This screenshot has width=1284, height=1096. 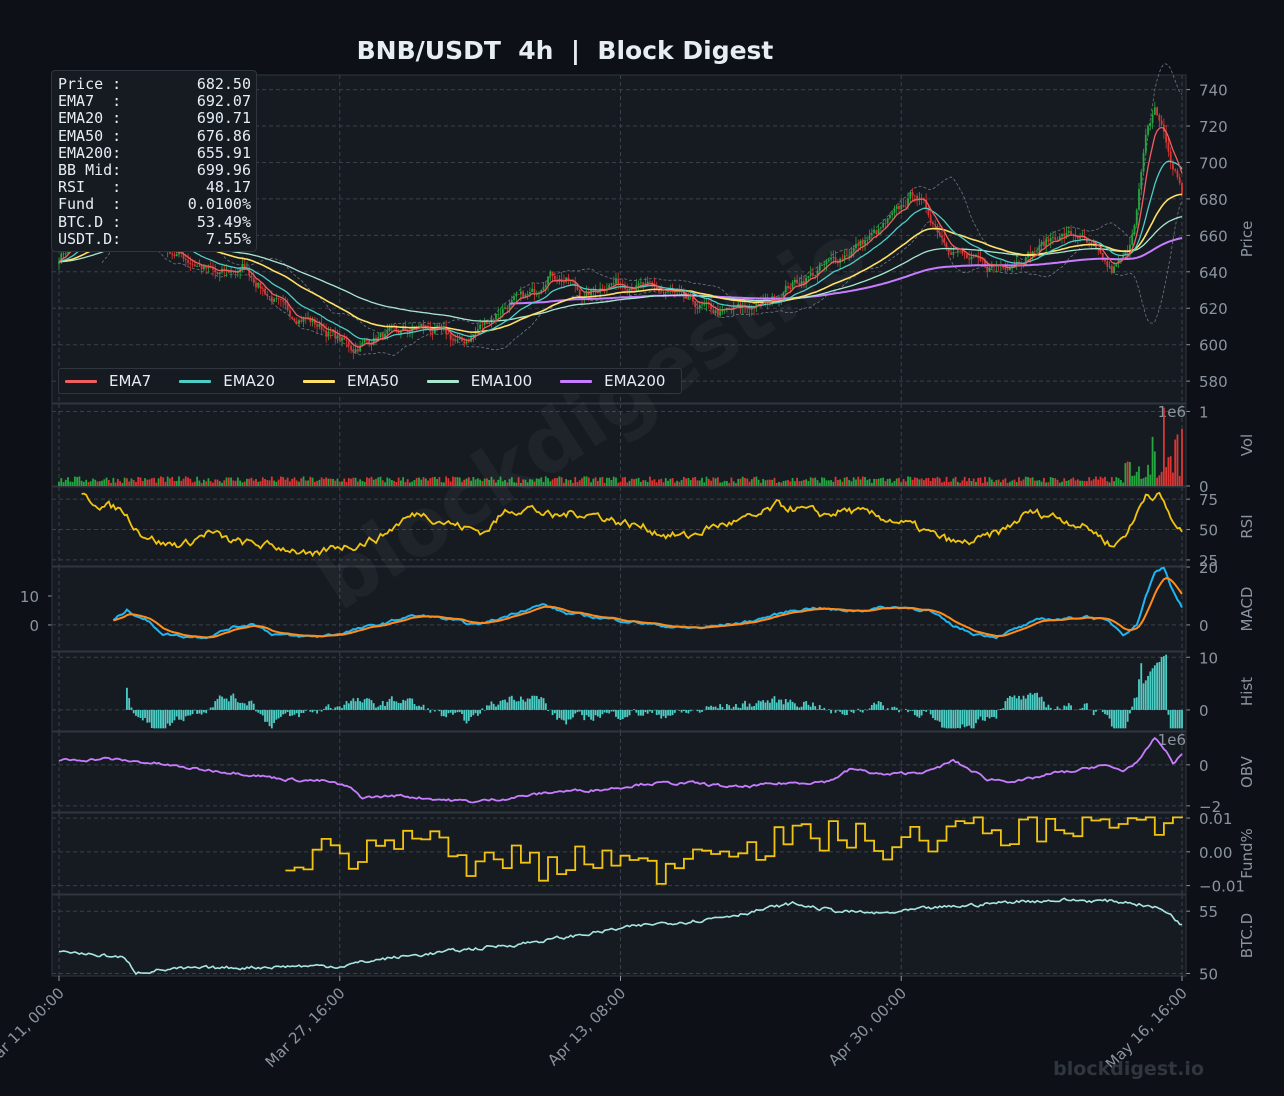 What do you see at coordinates (90, 187) in the screenshot?
I see `info-label: RSI :` at bounding box center [90, 187].